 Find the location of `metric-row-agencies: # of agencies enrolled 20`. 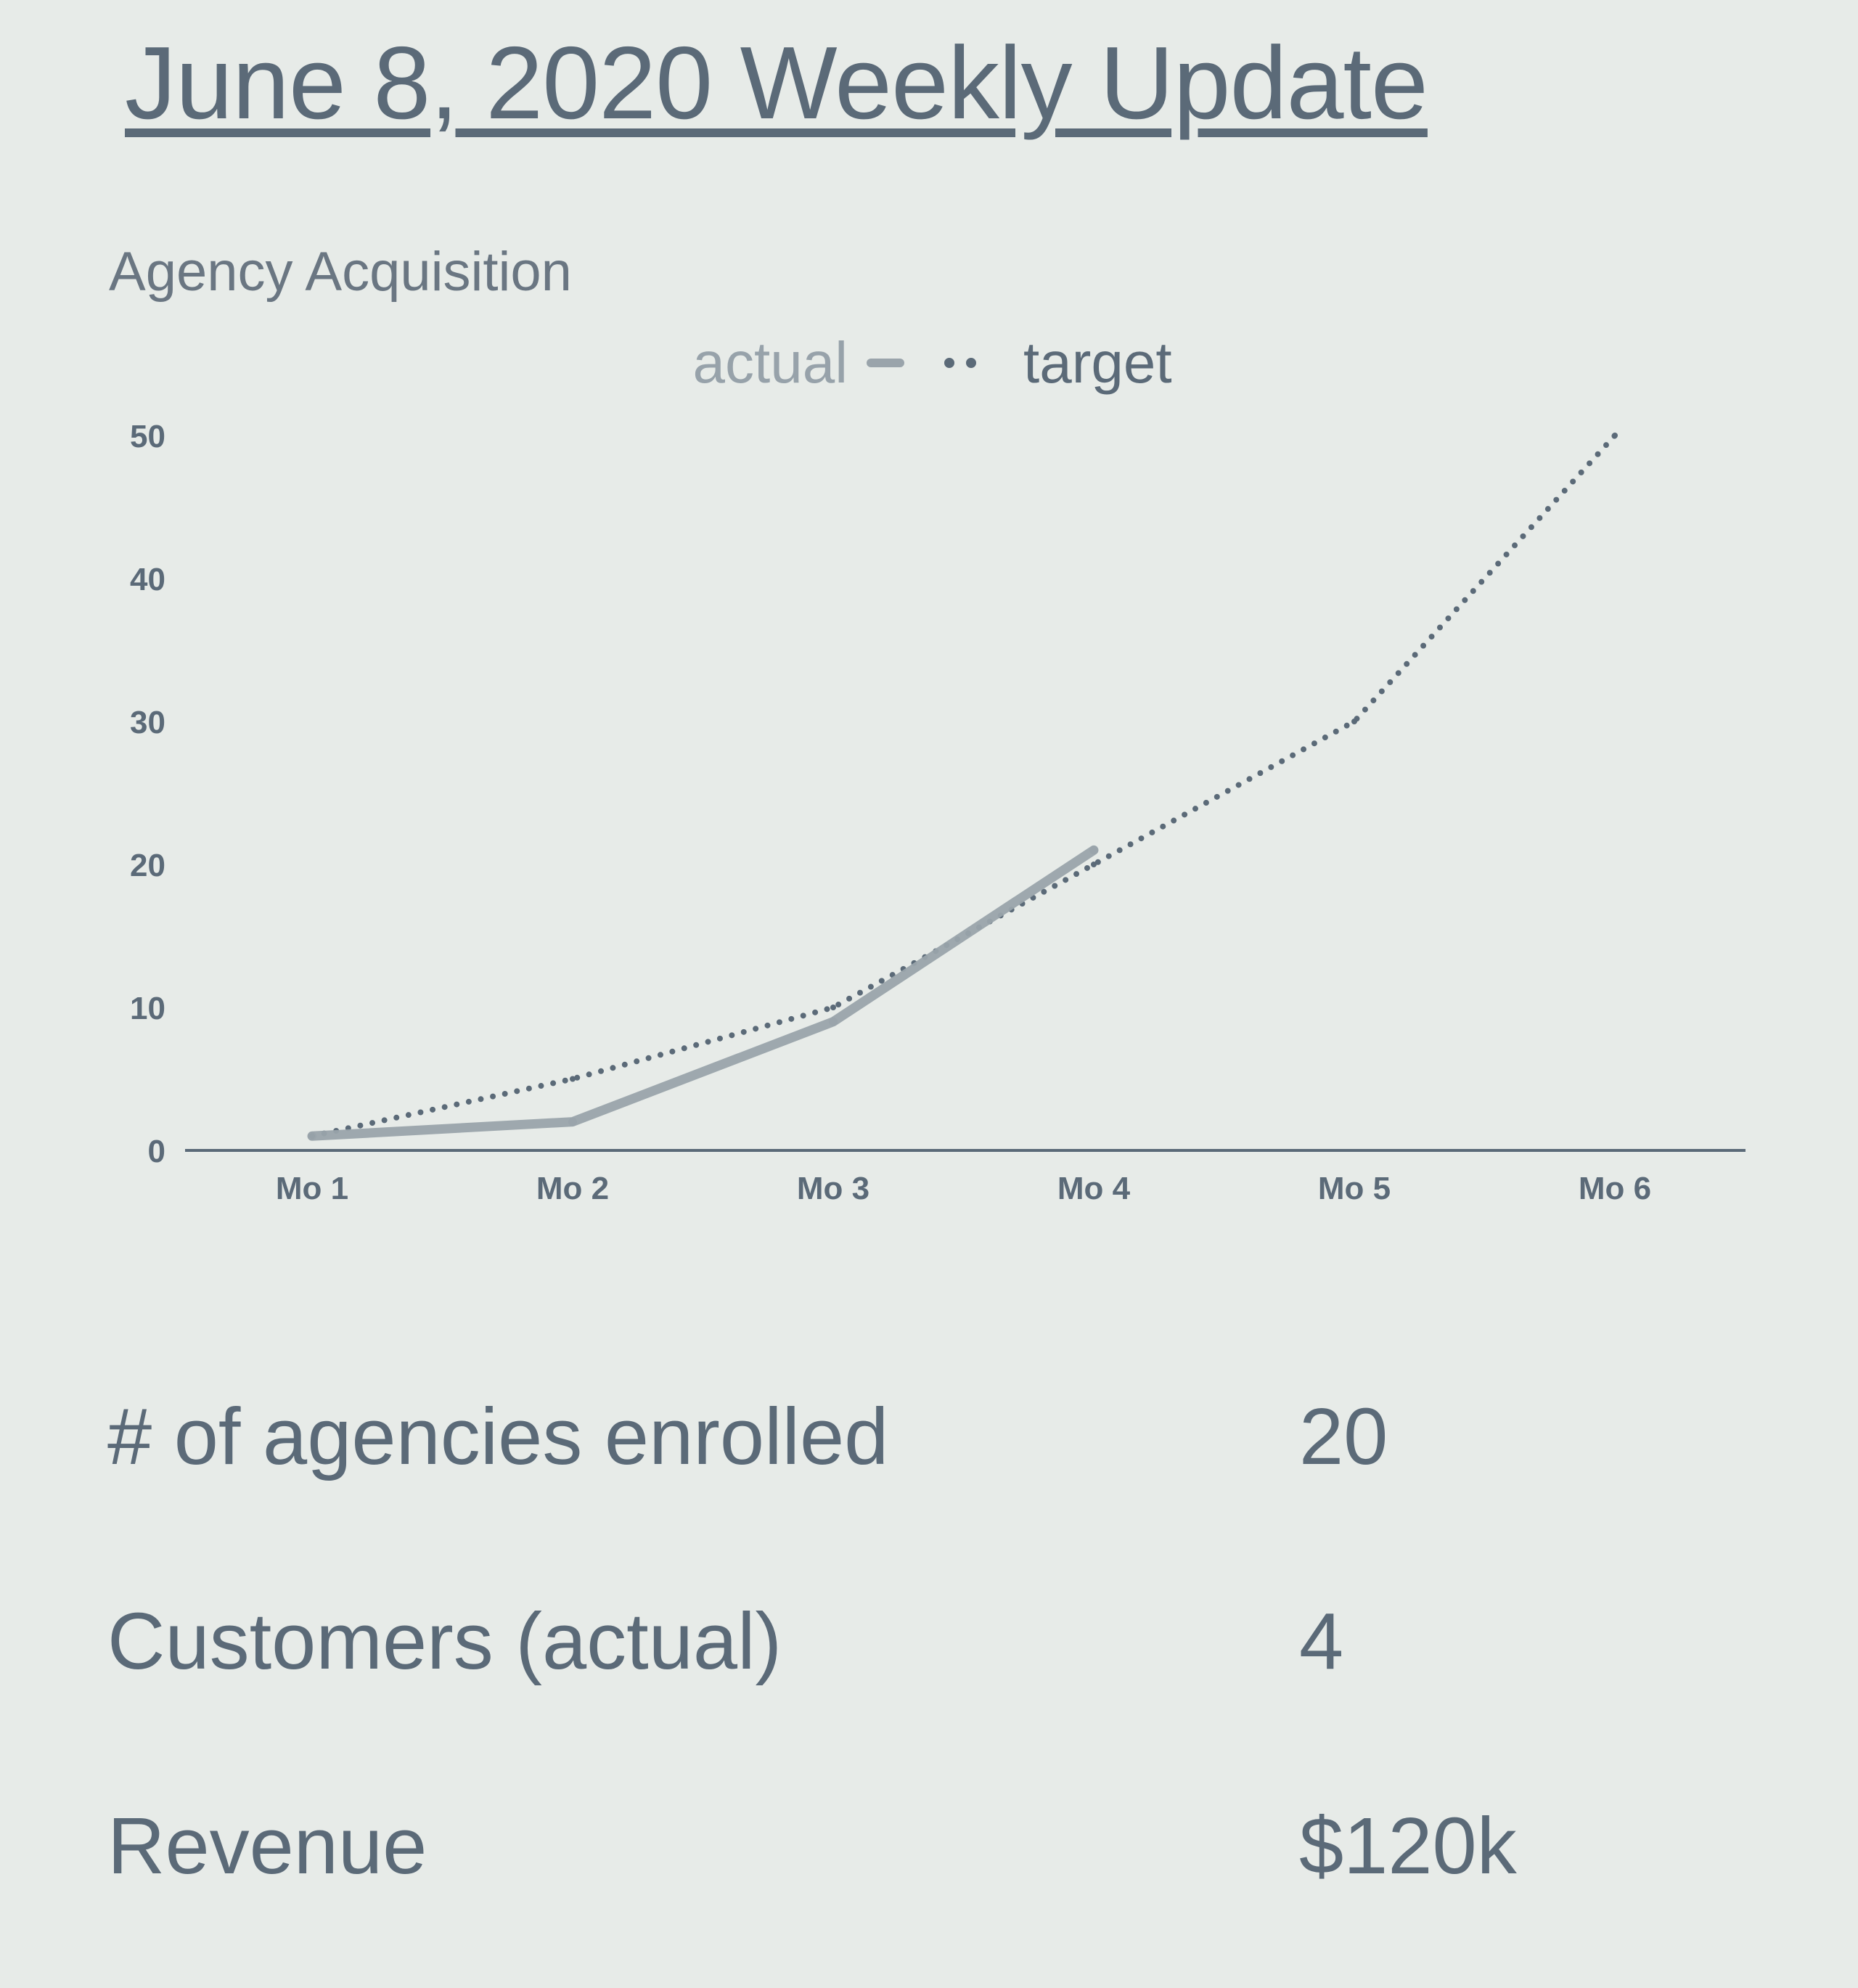

metric-row-agencies: # of agencies enrolled 20 is located at coordinates (942, 1467).